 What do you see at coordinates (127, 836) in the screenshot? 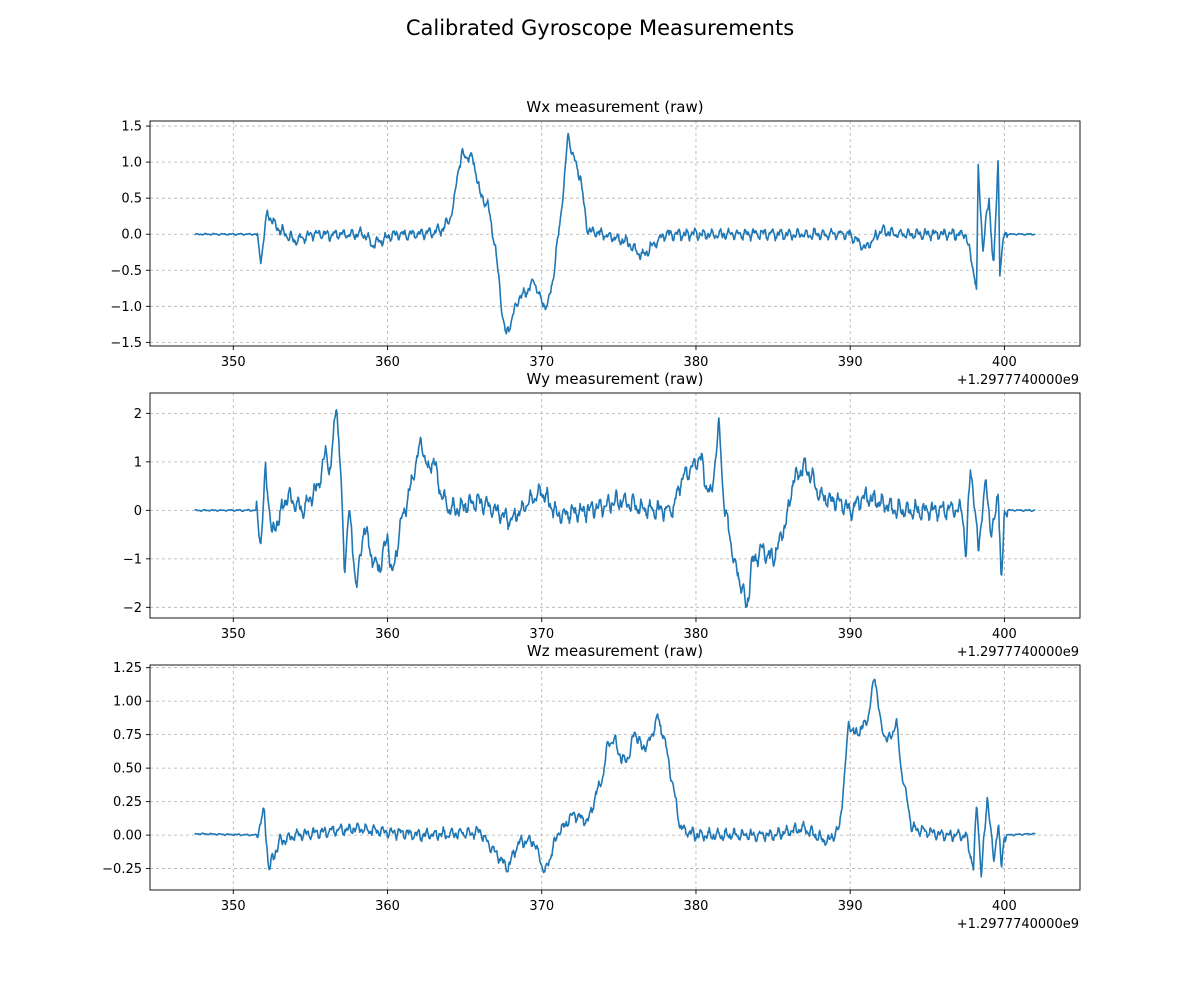
I see `y-tick-label: 0.00` at bounding box center [127, 836].